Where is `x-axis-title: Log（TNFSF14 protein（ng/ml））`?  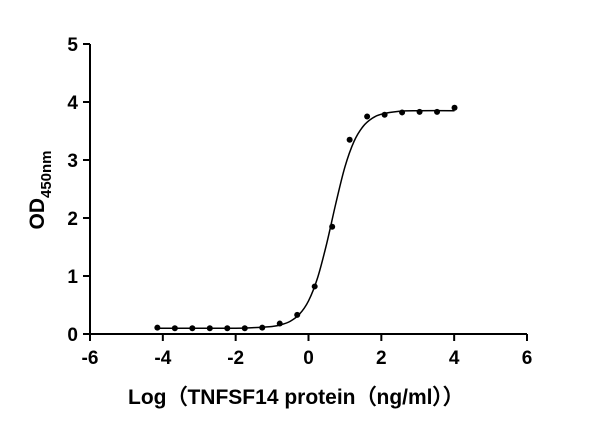 x-axis-title: Log（TNFSF14 protein（ng/ml）） is located at coordinates (296, 397).